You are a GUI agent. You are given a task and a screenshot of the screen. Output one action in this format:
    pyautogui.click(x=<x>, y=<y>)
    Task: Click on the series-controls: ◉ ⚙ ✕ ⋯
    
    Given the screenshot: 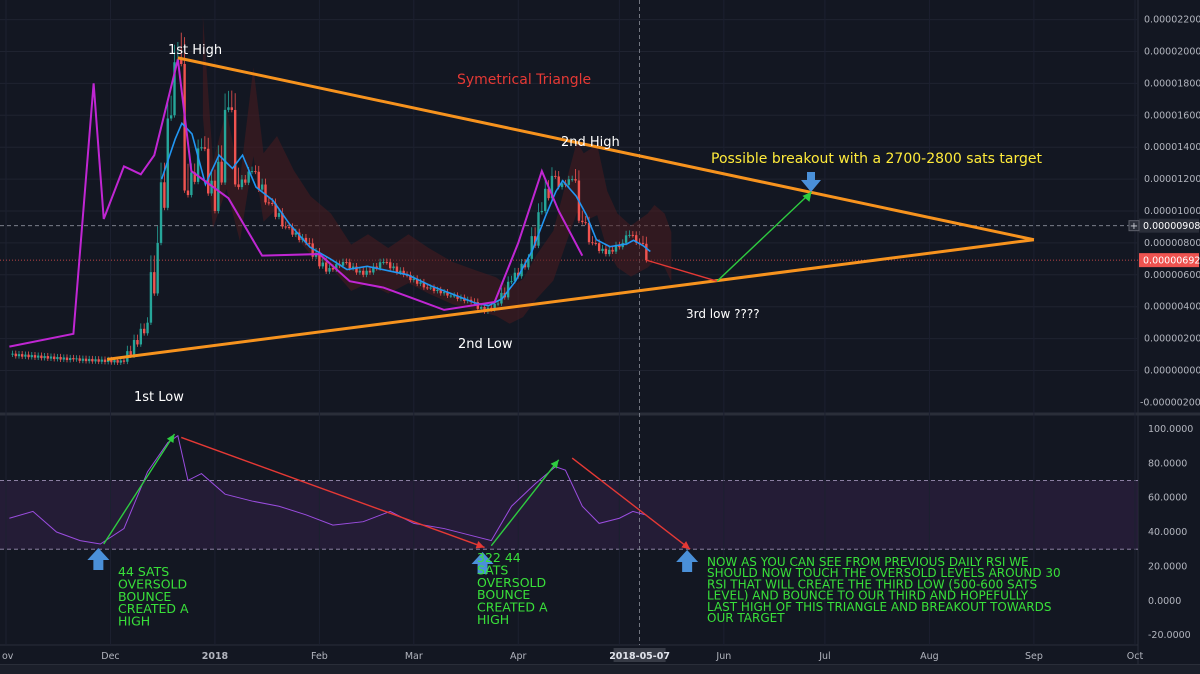 What is the action you would take?
    pyautogui.click(x=235, y=13)
    